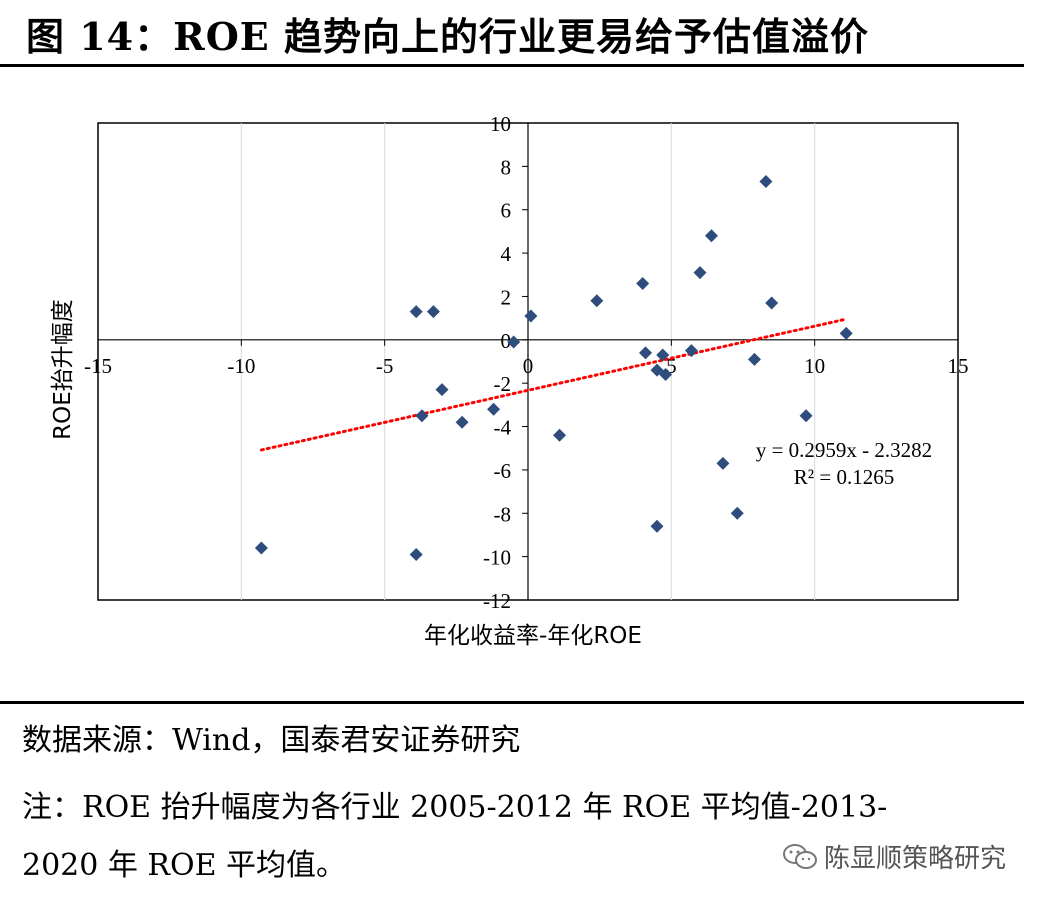 This screenshot has height=901, width=1039. What do you see at coordinates (63, 369) in the screenshot?
I see `y-axis-title: ROE抬升幅度` at bounding box center [63, 369].